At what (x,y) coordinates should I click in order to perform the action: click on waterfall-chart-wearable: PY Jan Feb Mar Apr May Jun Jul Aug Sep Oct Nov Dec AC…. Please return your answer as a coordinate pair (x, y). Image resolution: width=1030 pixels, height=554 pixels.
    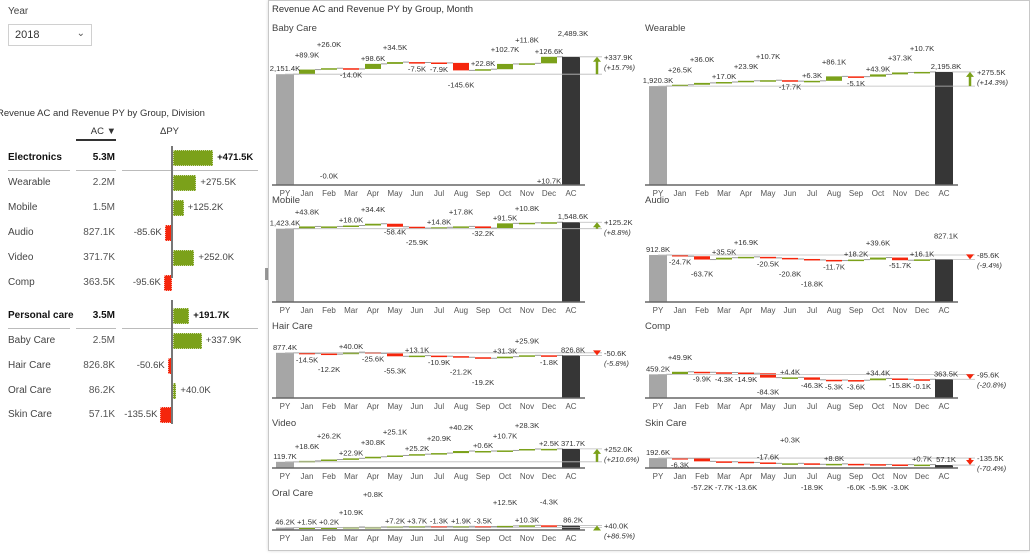
    Looking at the image, I should click on (830, 122).